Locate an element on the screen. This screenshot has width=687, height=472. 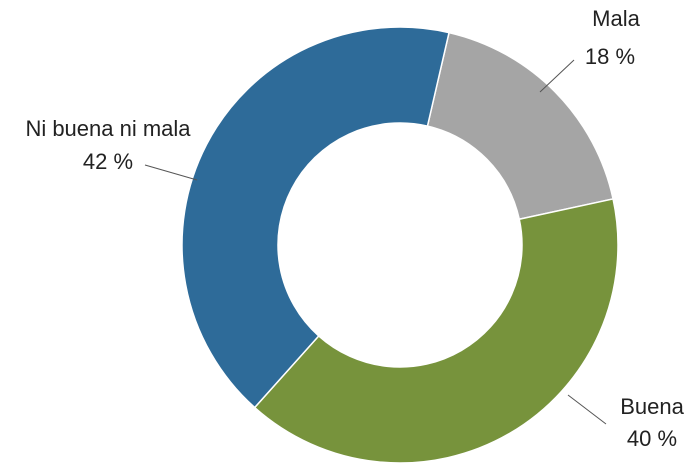
value-label: 42 % is located at coordinates (108, 161).